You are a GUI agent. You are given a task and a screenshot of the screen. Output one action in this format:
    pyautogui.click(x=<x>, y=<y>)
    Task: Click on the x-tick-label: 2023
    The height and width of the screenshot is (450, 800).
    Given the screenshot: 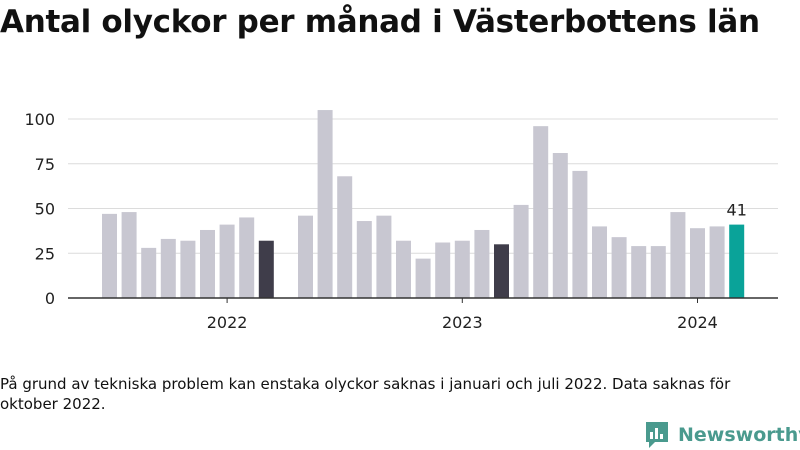 What is the action you would take?
    pyautogui.click(x=462, y=322)
    